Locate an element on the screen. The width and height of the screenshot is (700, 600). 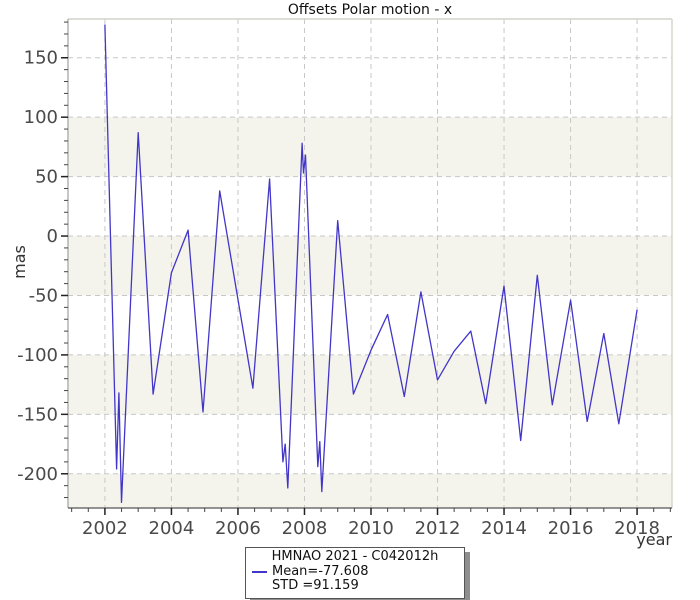
x-tick-label: 2012 is located at coordinates (438, 528).